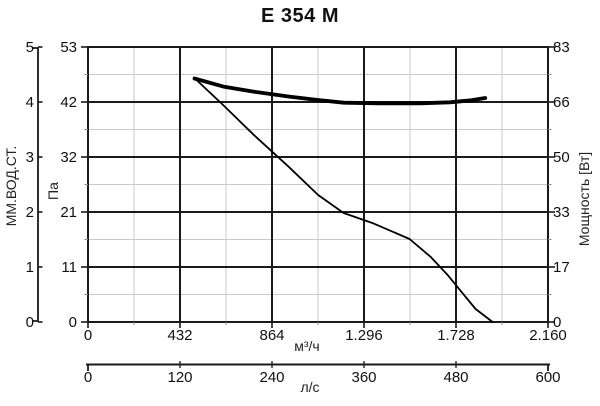  I want to click on tick-label: 5, so click(30, 47).